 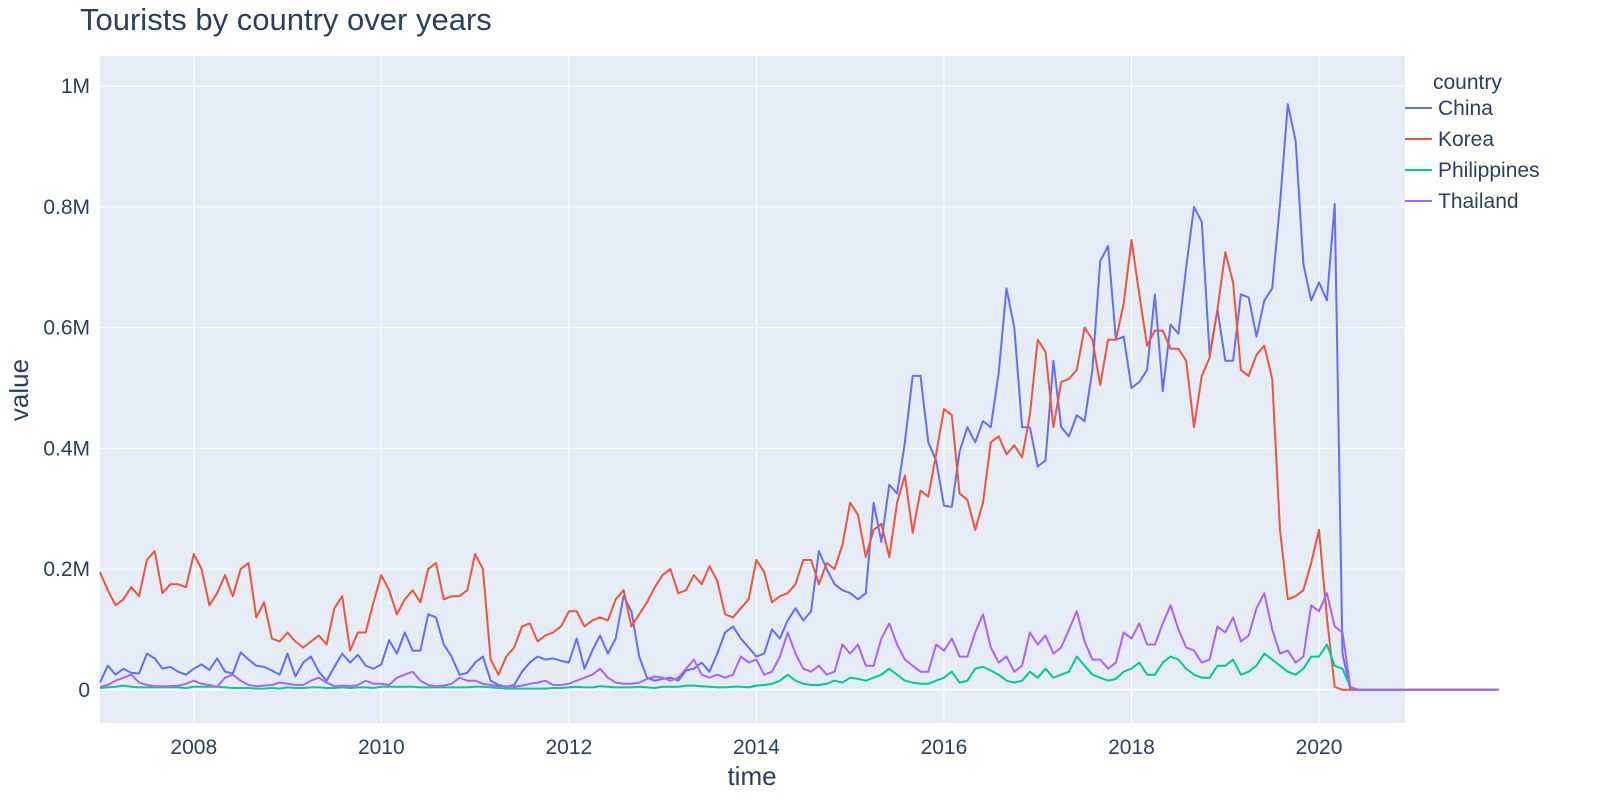 What do you see at coordinates (1489, 170) in the screenshot?
I see `legend-label-philippines: Philippines` at bounding box center [1489, 170].